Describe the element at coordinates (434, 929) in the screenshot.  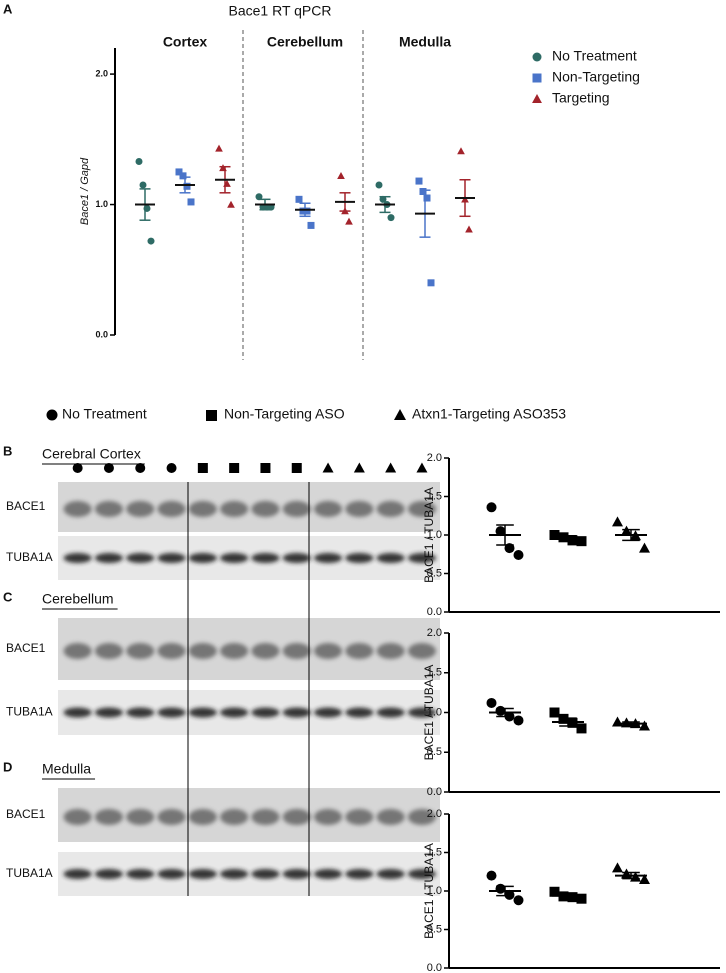
I see `y-tick-label: 0.5` at that location.